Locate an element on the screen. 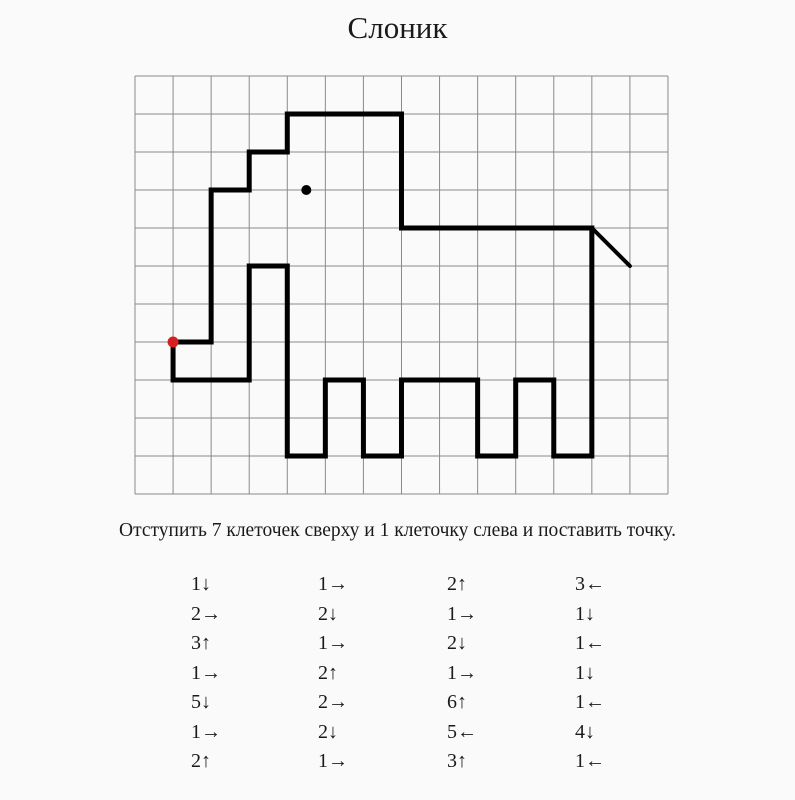 The image size is (795, 800). step: 6↑ is located at coordinates (457, 702).